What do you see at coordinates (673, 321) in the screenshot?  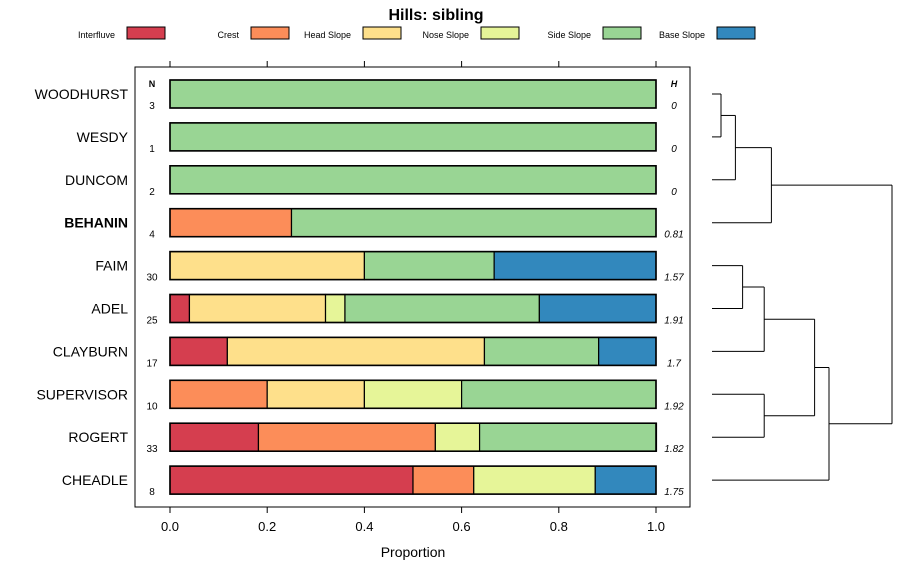 I see `h-value: 1.91` at bounding box center [673, 321].